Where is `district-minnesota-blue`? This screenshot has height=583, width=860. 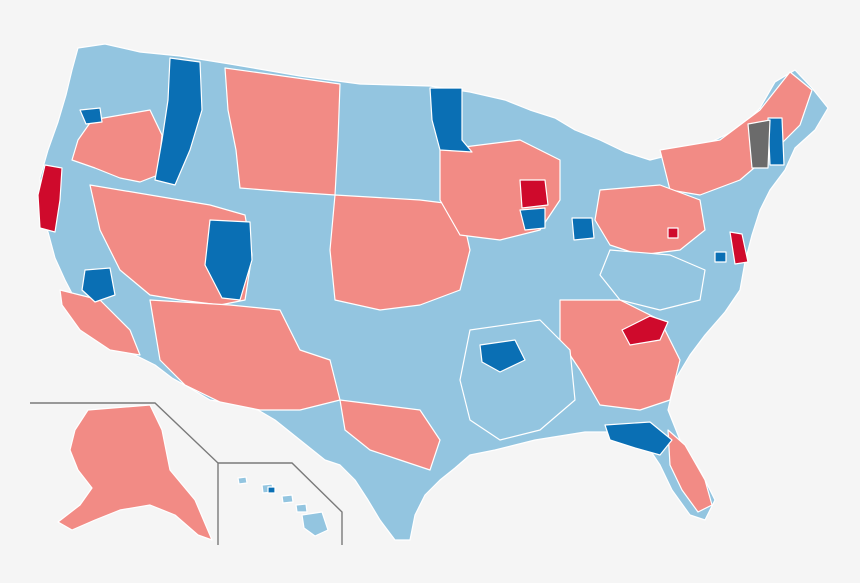 district-minnesota-blue is located at coordinates (451, 120).